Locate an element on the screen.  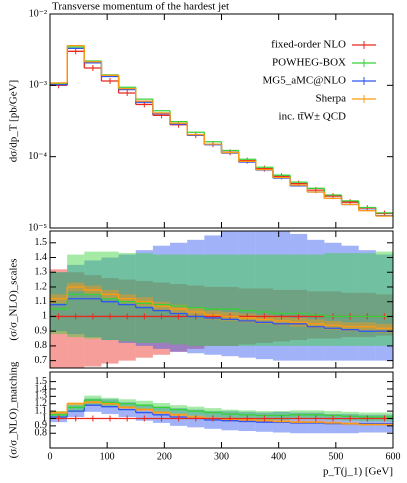
y-tick-label: 10⁻² is located at coordinates (38, 13).